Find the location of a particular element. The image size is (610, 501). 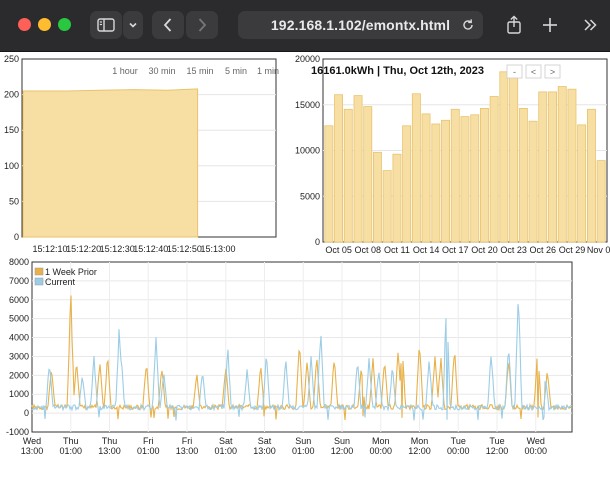

range-button: 1 min is located at coordinates (268, 71).